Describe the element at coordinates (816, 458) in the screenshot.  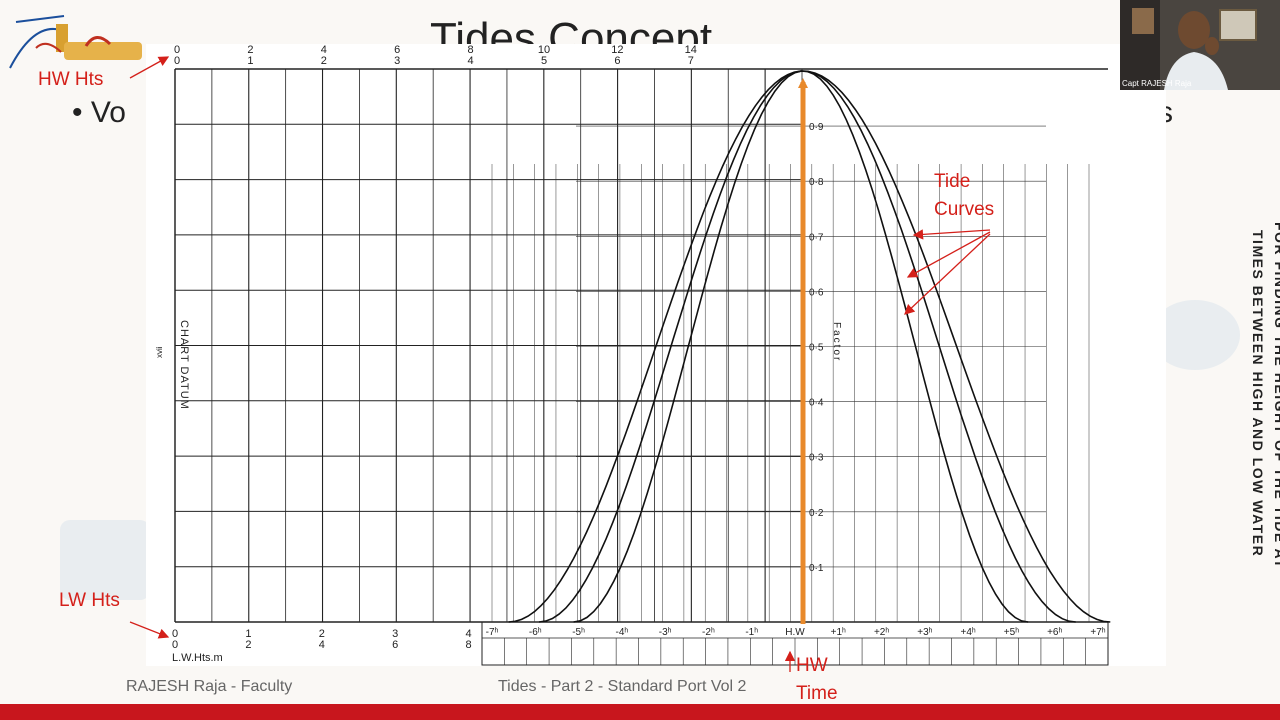
I see `factor-tick-label: 0·3` at that location.